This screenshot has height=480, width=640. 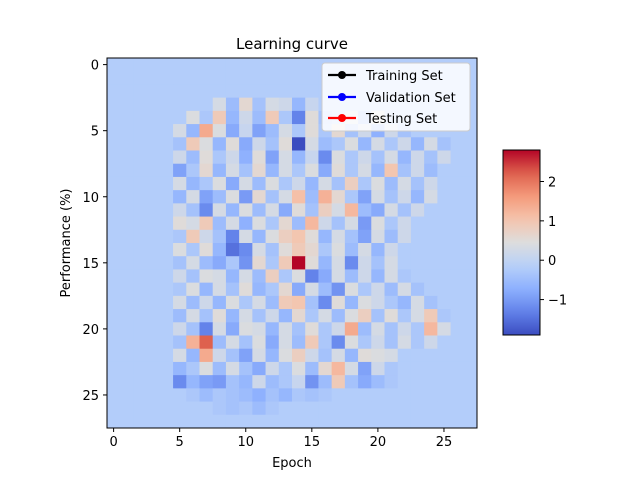 I want to click on x-tick-label: 0, so click(x=113, y=442).